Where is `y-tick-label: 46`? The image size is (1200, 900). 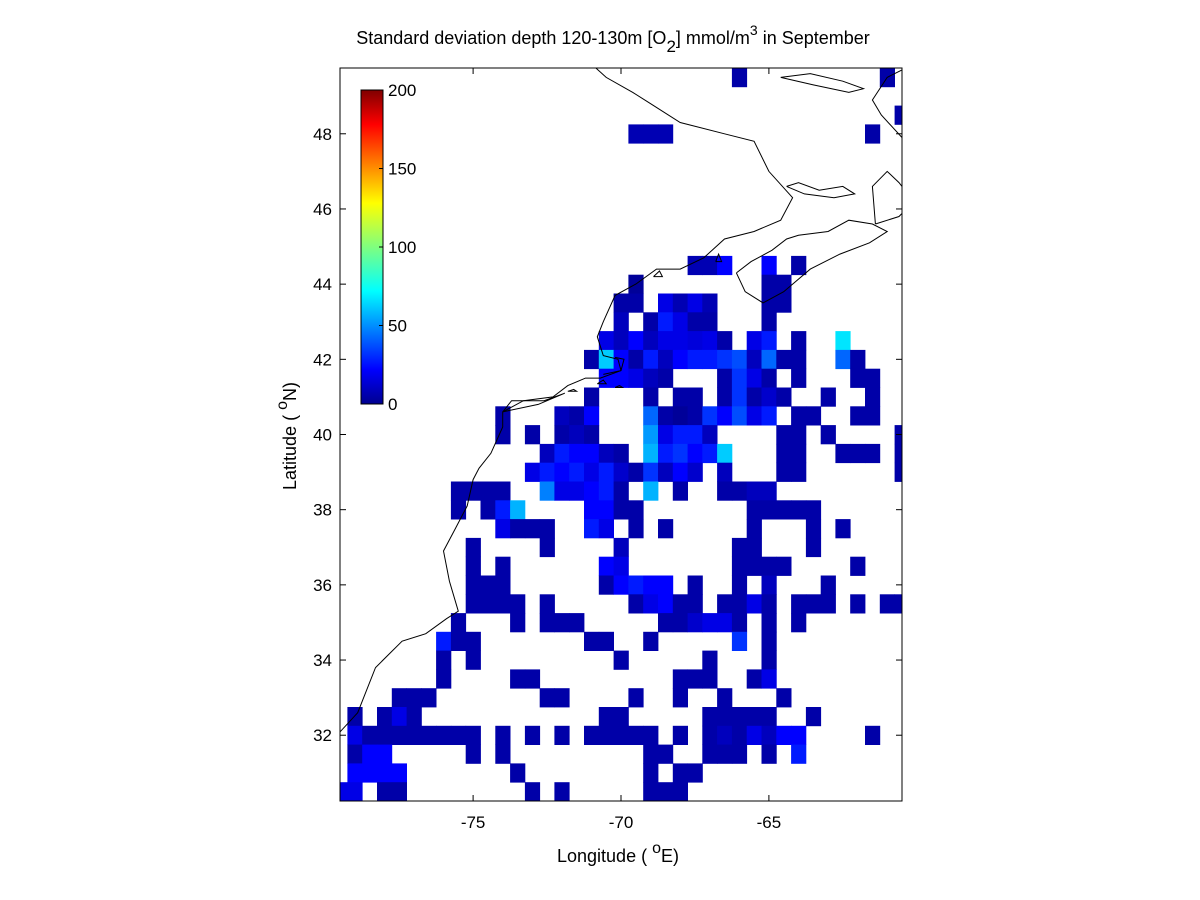 y-tick-label: 46 is located at coordinates (322, 209).